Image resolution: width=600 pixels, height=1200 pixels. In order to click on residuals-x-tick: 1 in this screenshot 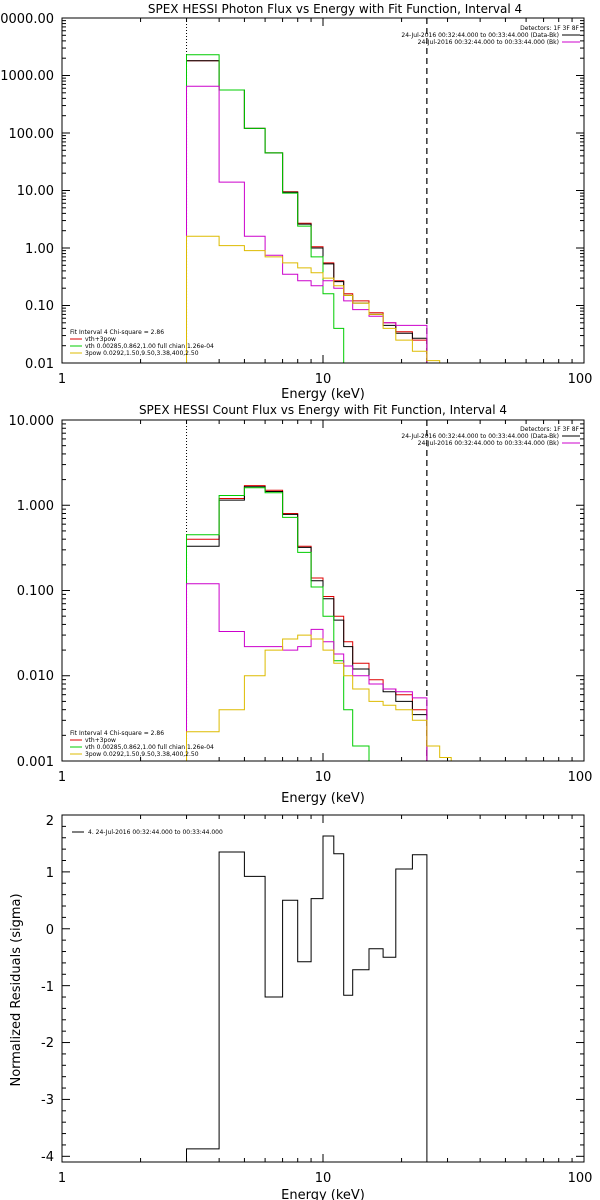, I will do `click(62, 1178)`.